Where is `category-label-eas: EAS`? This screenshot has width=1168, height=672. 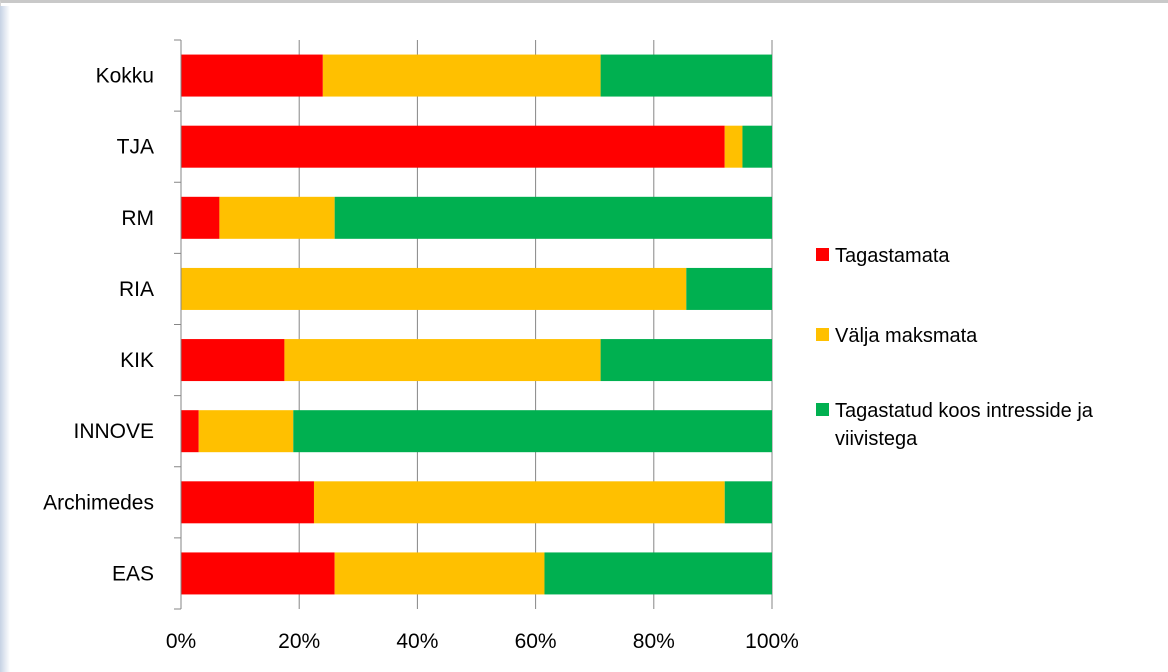
category-label-eas: EAS is located at coordinates (133, 573).